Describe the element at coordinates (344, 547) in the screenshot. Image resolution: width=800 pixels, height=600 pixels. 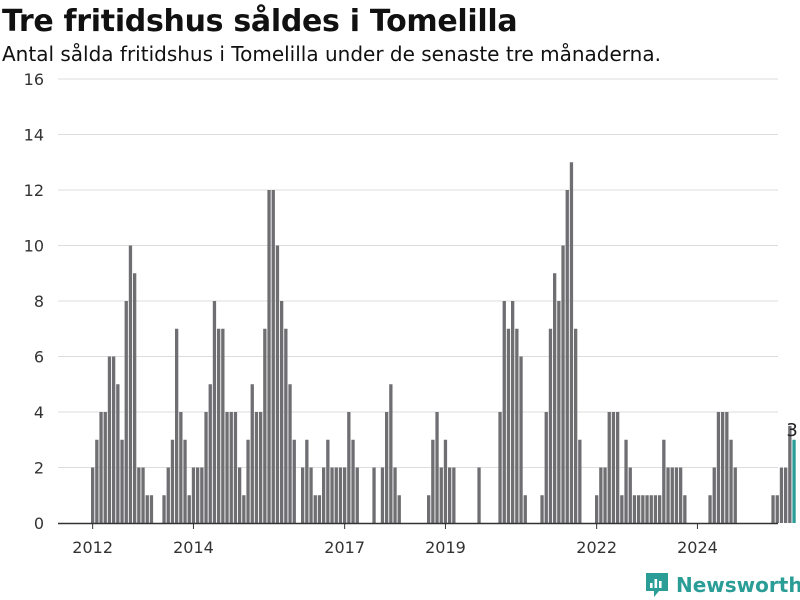
I see `x-tick-label: 2017` at that location.